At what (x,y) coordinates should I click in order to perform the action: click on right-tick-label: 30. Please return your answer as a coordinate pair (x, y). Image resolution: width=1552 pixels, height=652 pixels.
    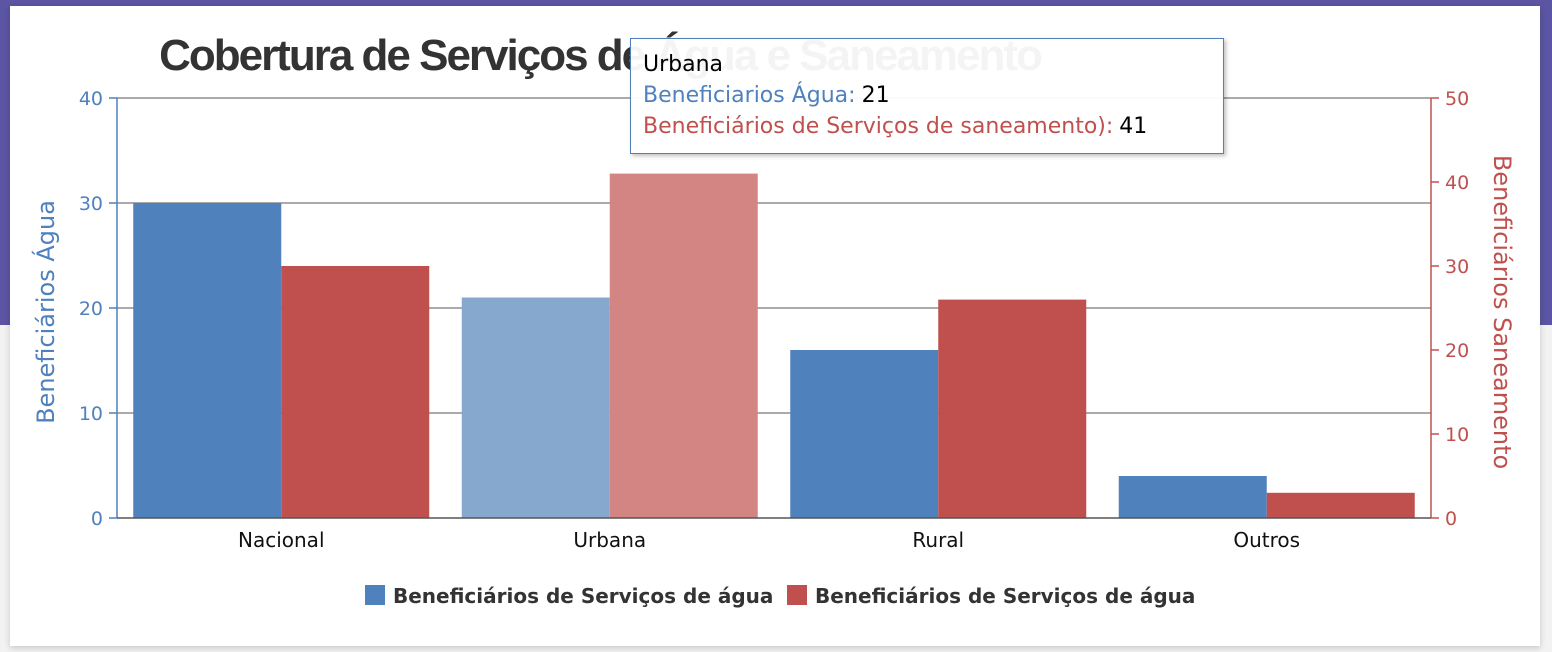
    Looking at the image, I should click on (1457, 267).